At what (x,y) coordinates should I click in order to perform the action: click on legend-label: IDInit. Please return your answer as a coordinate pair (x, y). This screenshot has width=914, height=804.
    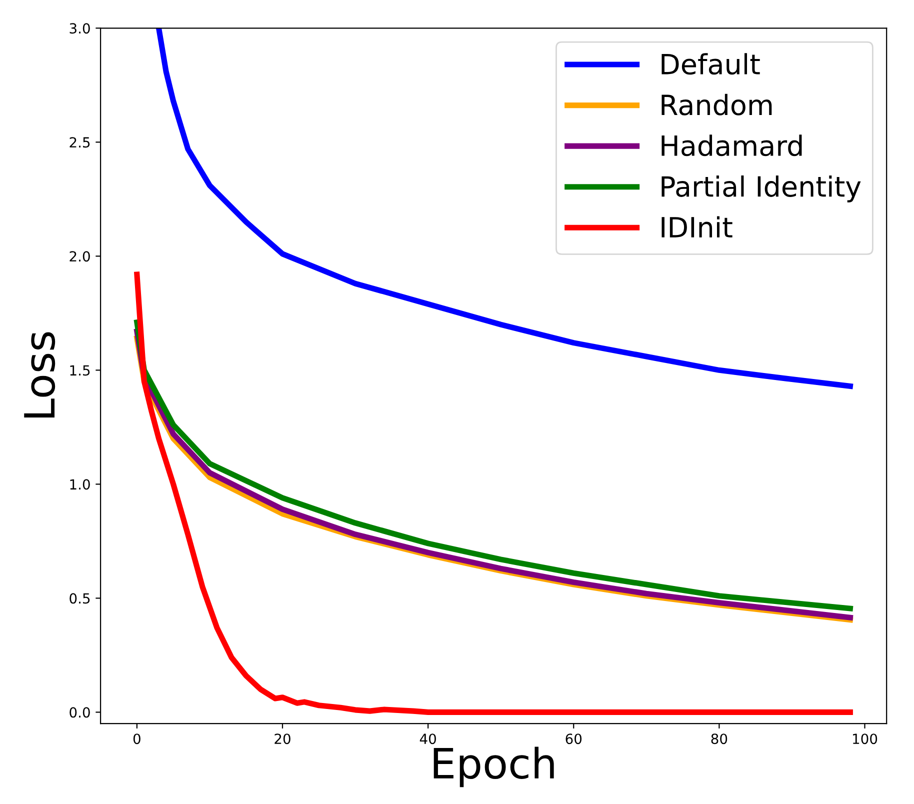
    Looking at the image, I should click on (697, 227).